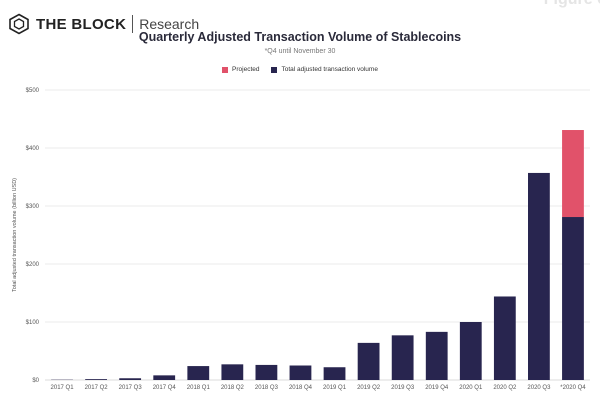 The height and width of the screenshot is (400, 600). Describe the element at coordinates (33, 91) in the screenshot. I see `y-tick-label: $500` at that location.